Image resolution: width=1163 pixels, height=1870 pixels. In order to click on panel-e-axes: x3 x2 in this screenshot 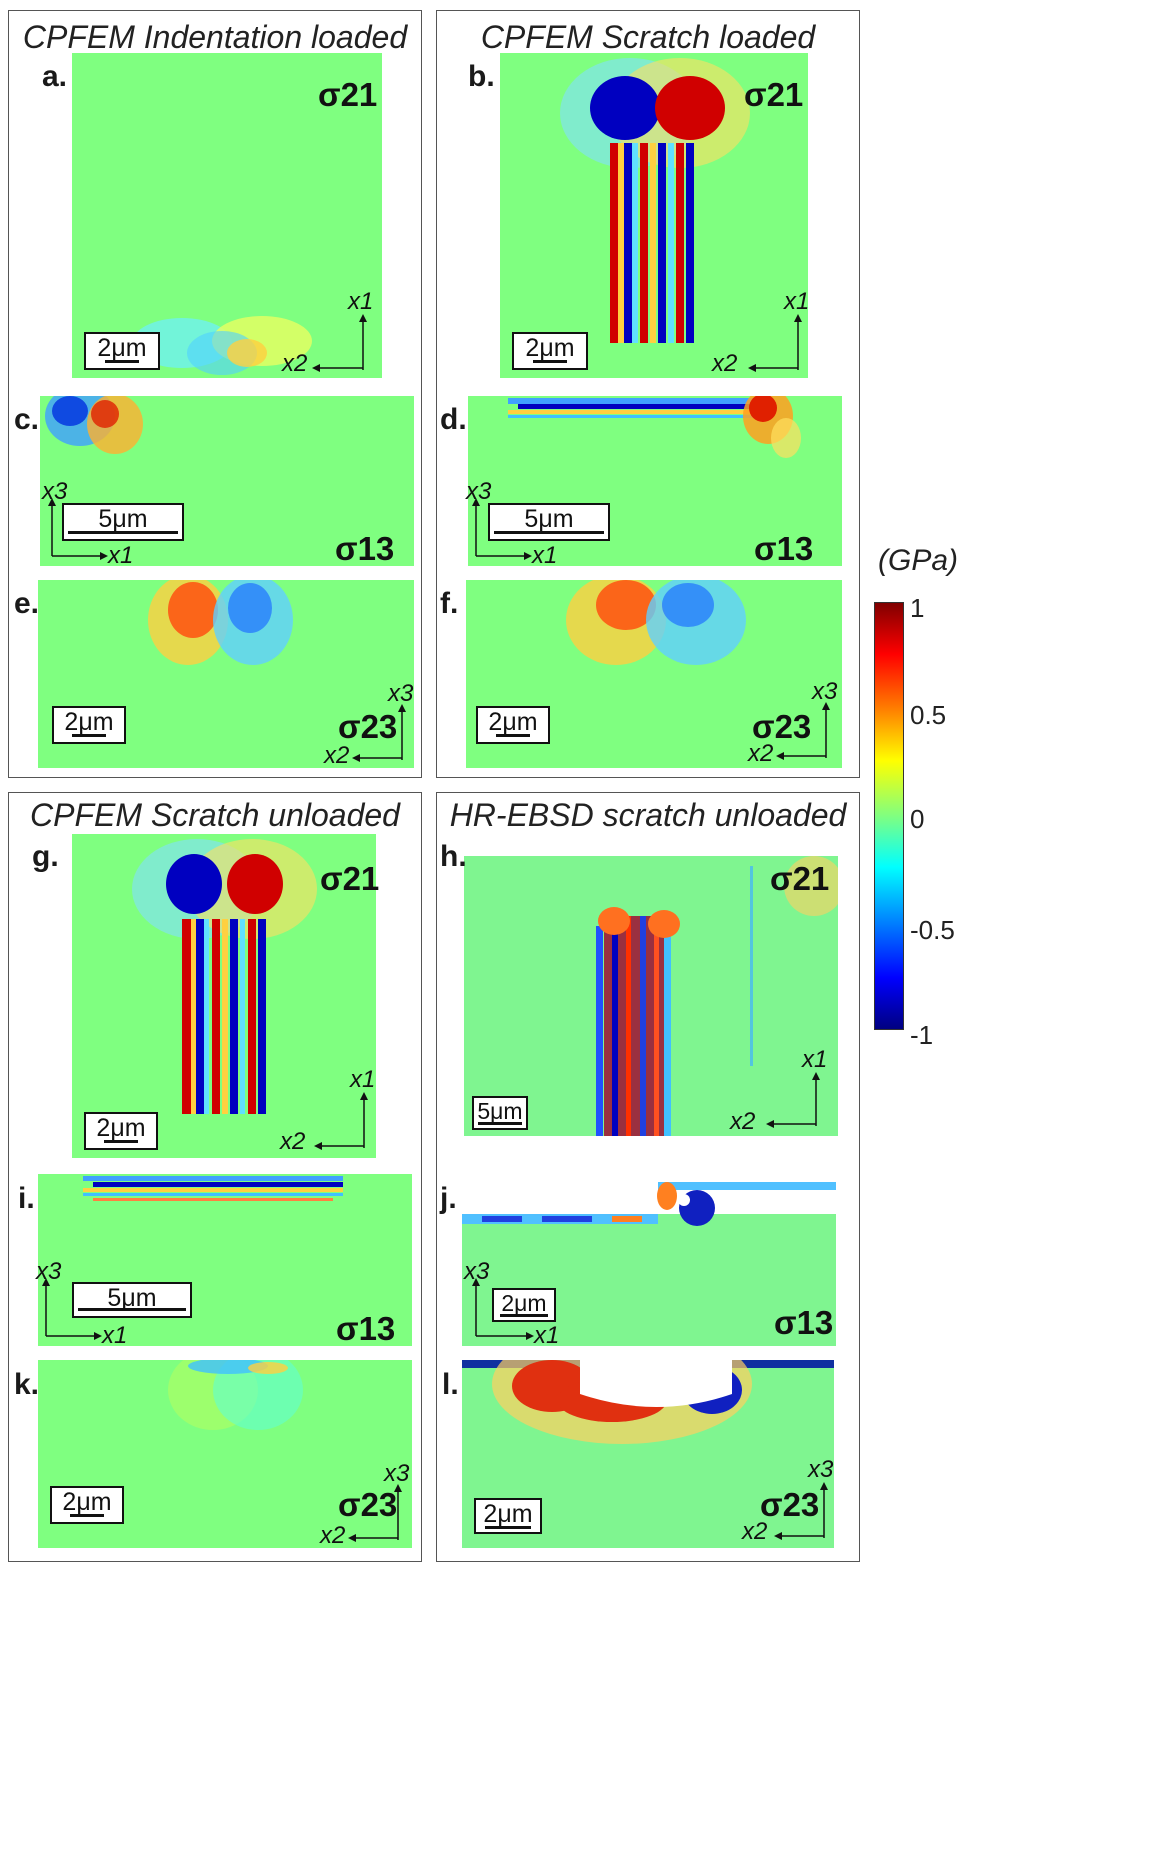, I will do `click(368, 725)`.